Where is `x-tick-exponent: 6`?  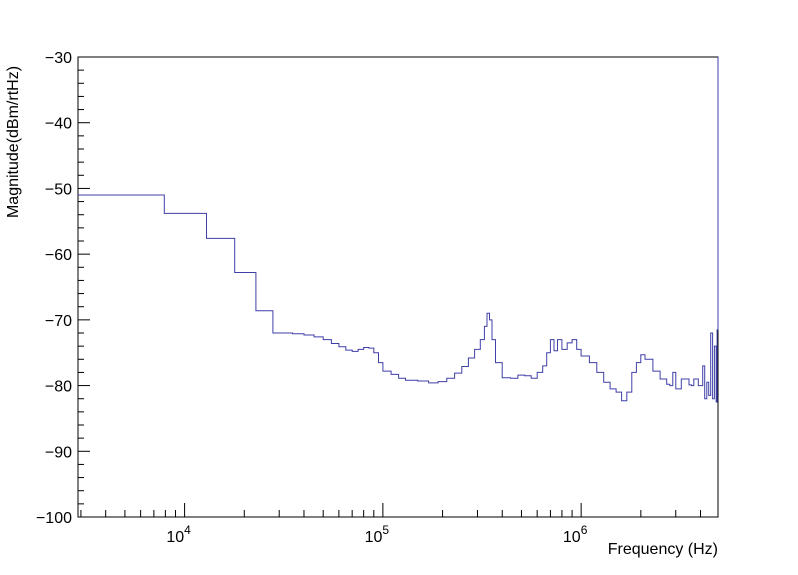 x-tick-exponent: 6 is located at coordinates (584, 530).